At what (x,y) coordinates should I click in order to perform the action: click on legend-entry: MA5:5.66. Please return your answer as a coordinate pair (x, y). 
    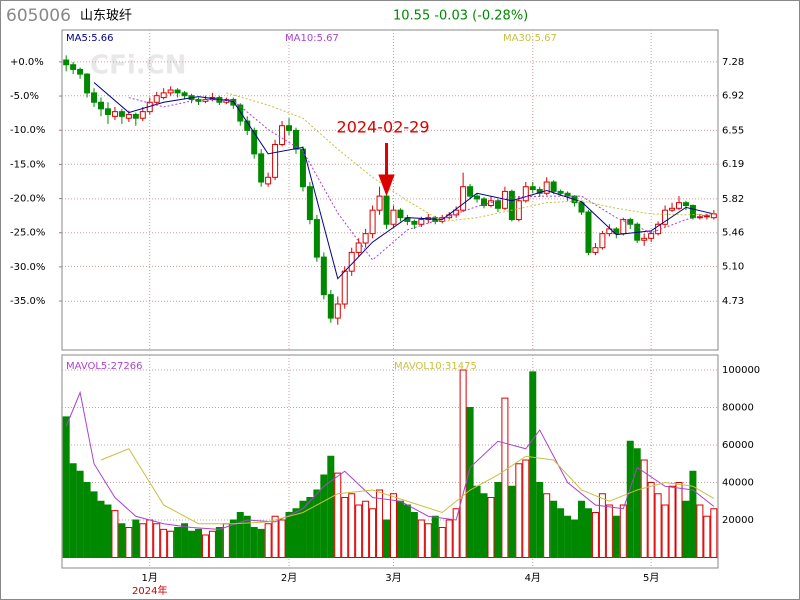
    Looking at the image, I should click on (89, 38).